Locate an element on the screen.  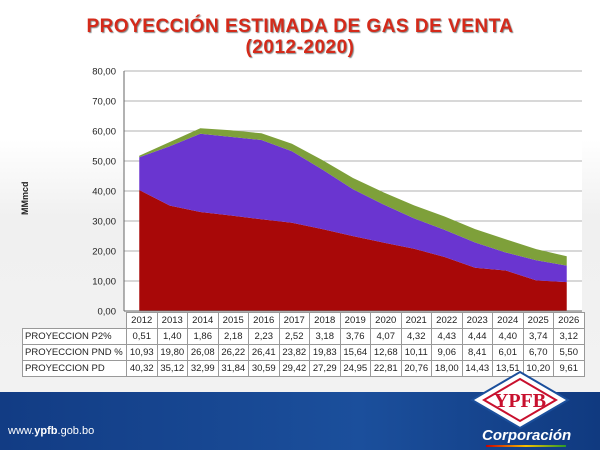
data-label: 23,82 is located at coordinates (294, 352).